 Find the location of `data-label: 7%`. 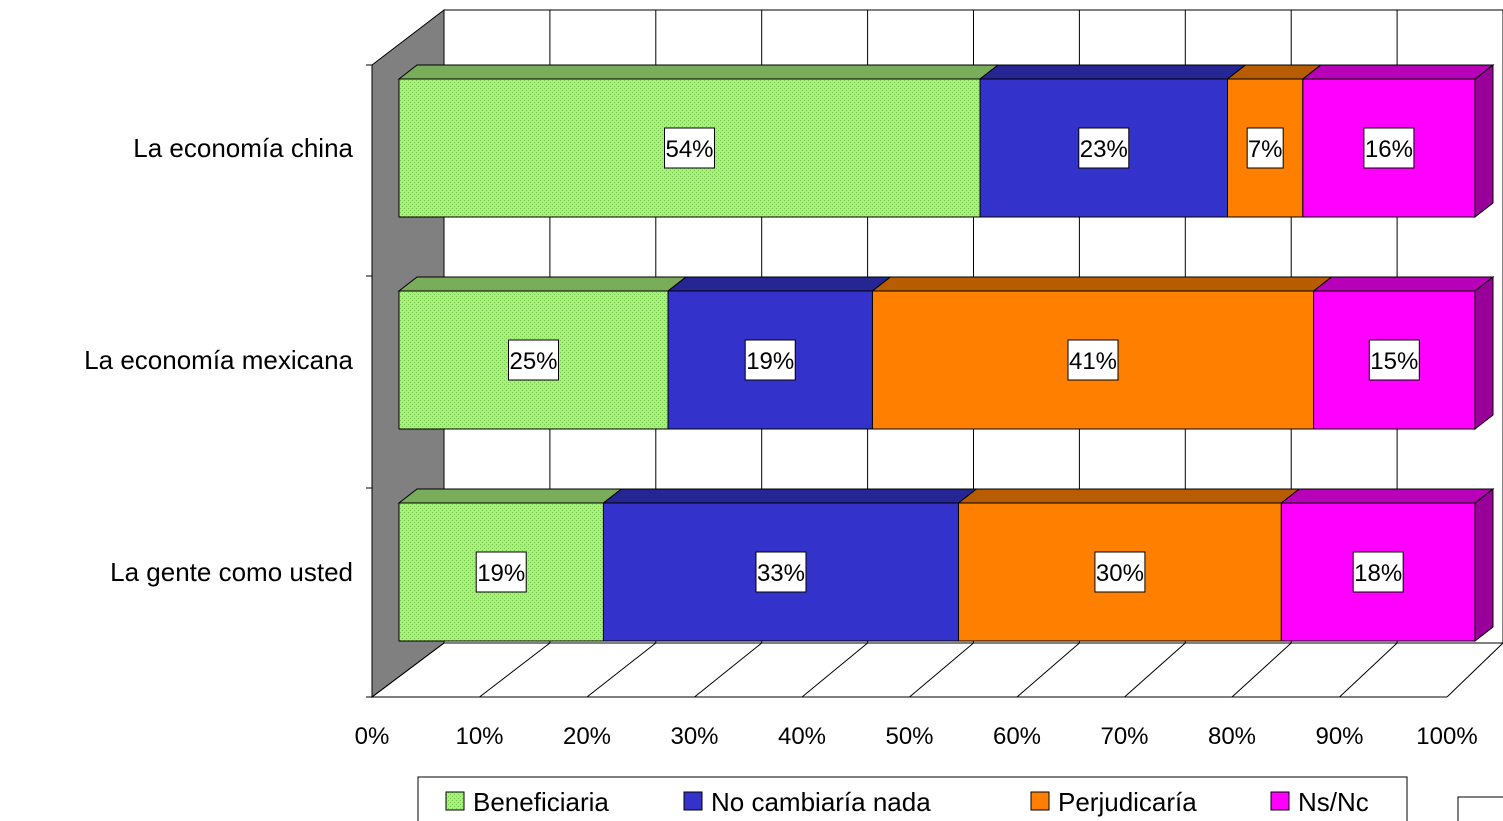

data-label: 7% is located at coordinates (1265, 149).